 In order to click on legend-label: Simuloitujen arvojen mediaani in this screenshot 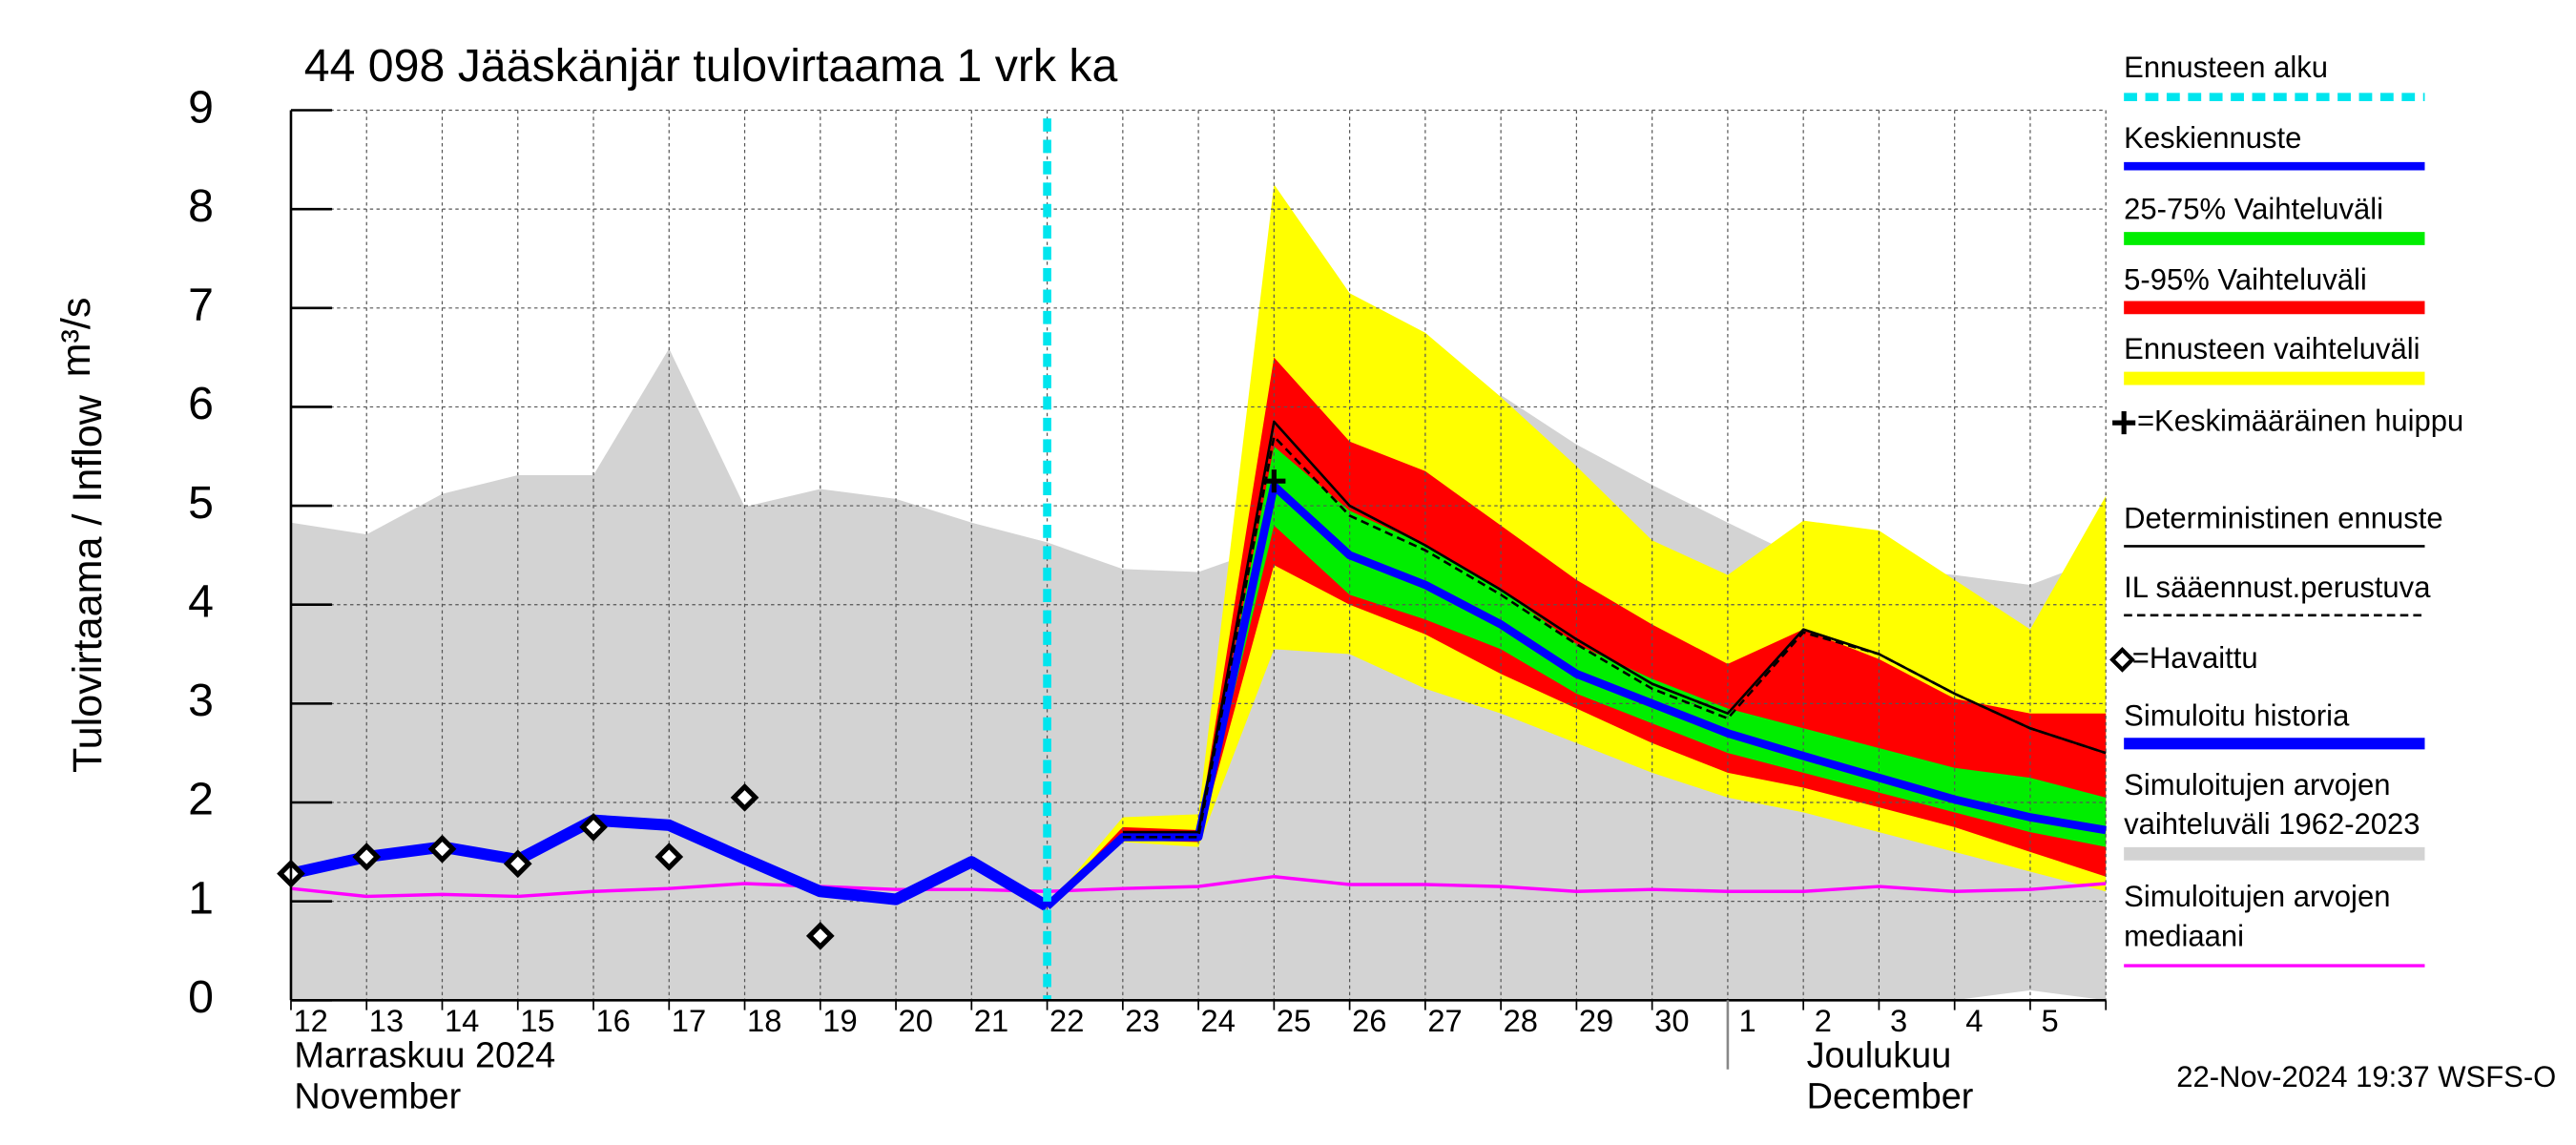, I will do `click(2257, 916)`.